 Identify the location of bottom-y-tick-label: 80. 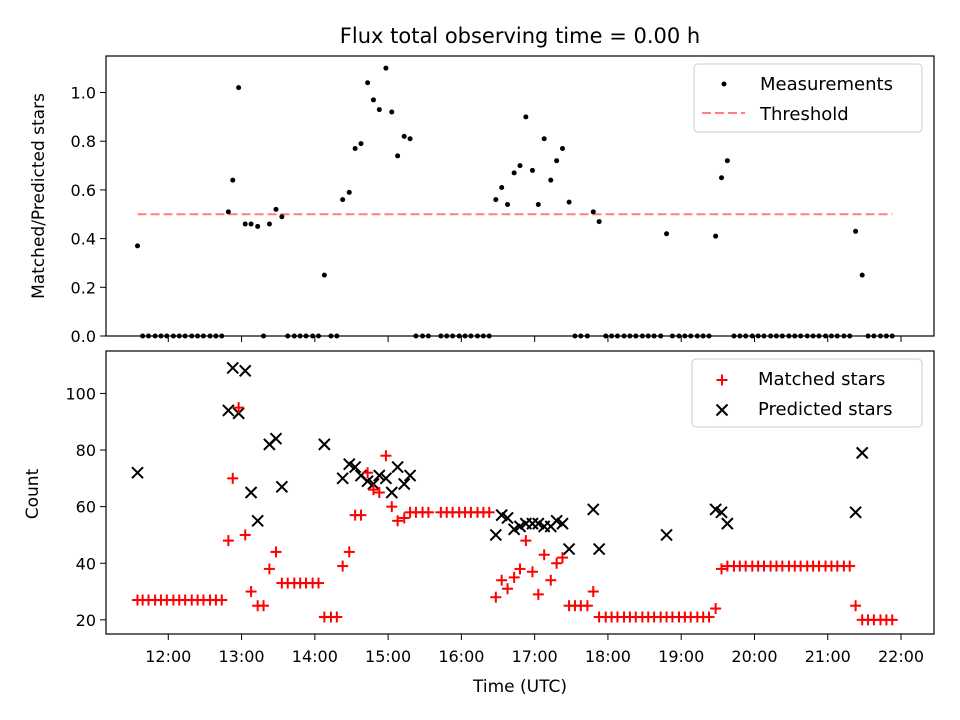
(86, 450).